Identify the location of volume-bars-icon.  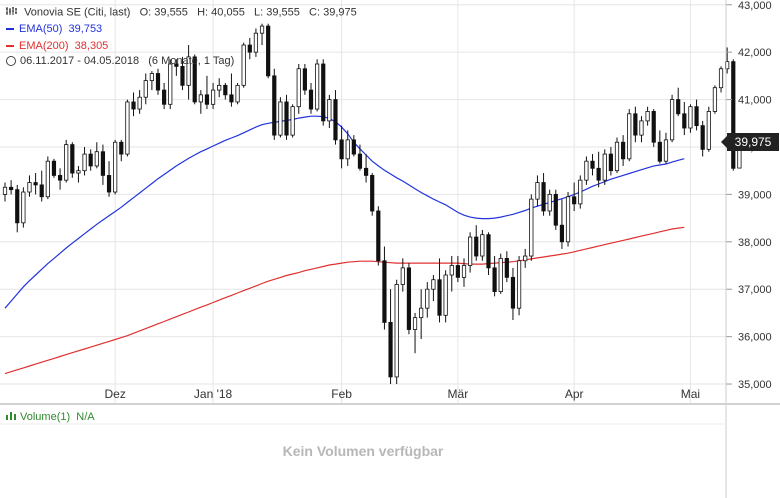
(11, 417).